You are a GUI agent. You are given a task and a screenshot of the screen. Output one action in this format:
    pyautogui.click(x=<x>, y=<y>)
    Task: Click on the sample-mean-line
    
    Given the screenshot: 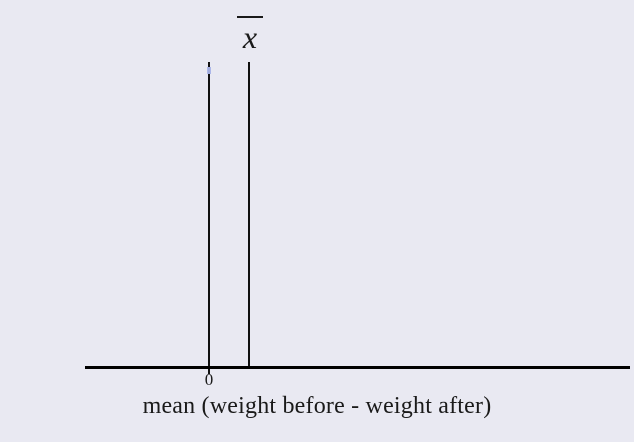 What is the action you would take?
    pyautogui.click(x=249, y=215)
    